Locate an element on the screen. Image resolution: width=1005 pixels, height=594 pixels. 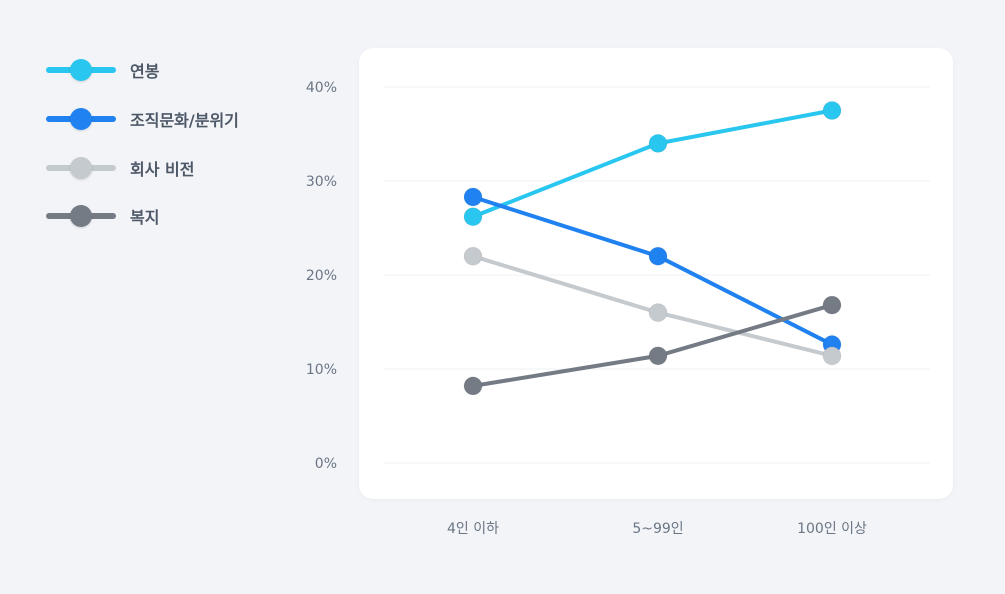
legend-dot-culture is located at coordinates (81, 119).